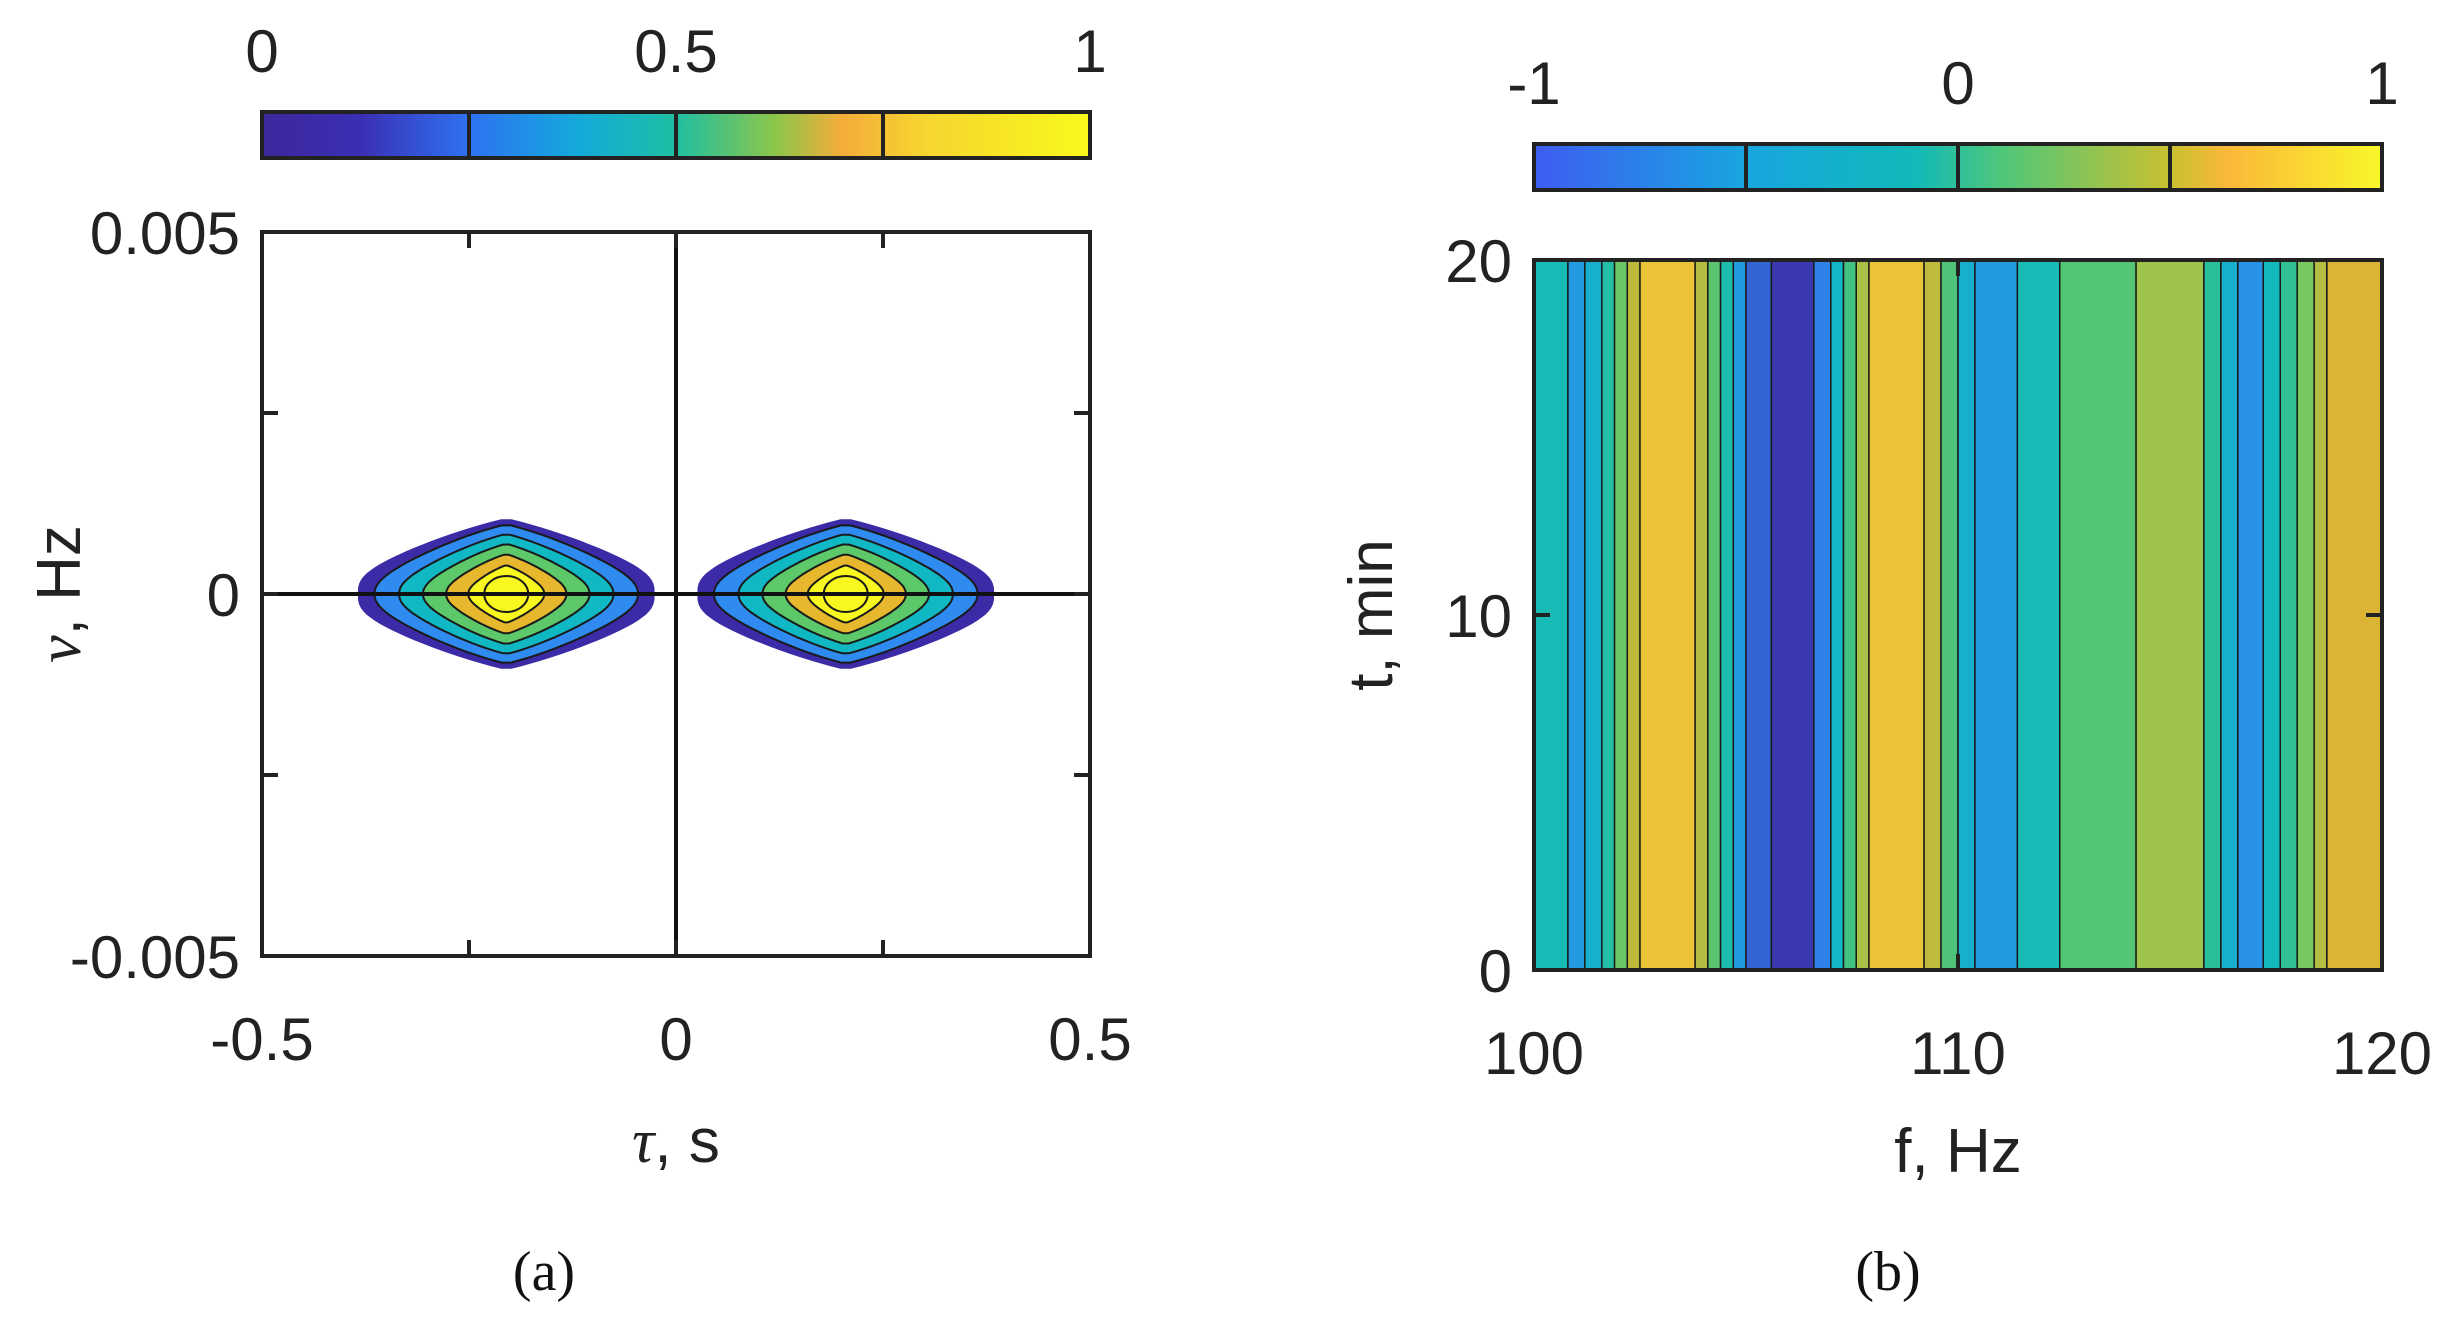 This screenshot has width=2456, height=1320. What do you see at coordinates (544, 1272) in the screenshot?
I see `panel-a-caption: (a)` at bounding box center [544, 1272].